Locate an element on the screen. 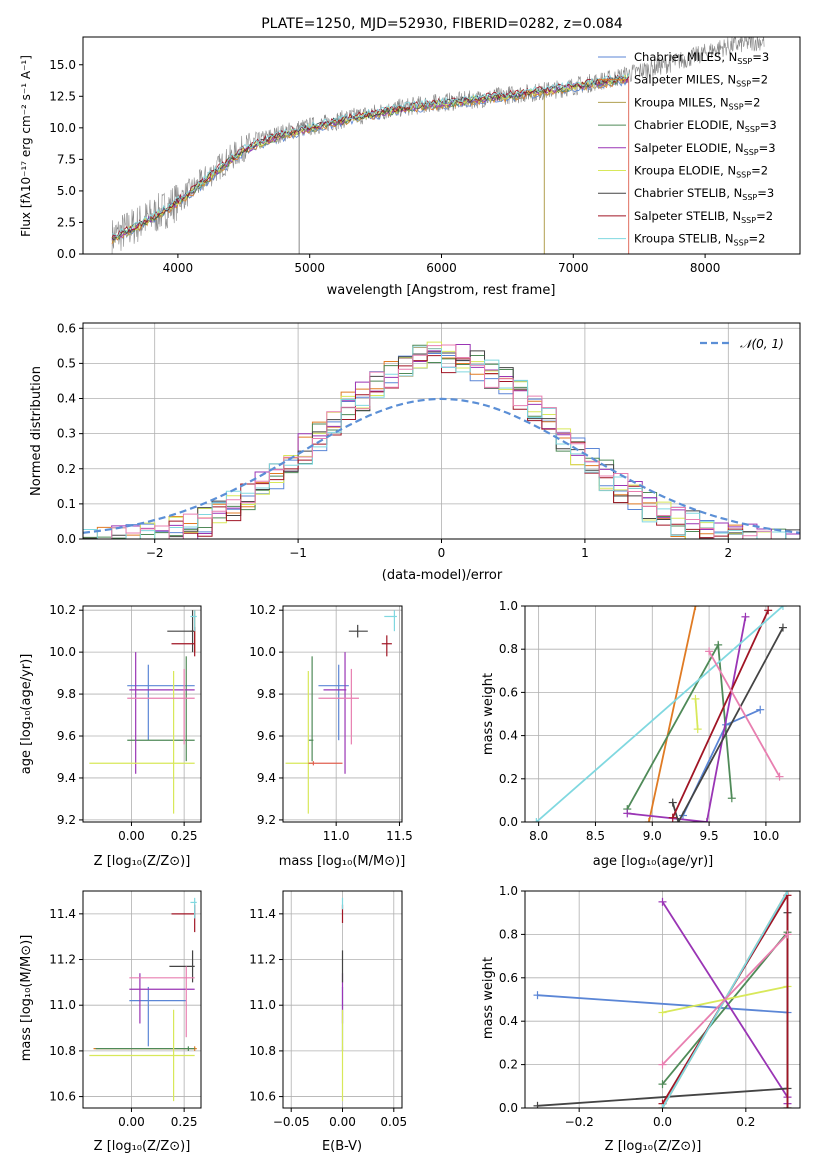  mass-ebv-panel: E(B-V) −0.05 0.00 0.05 10.6 10.8 11.0 11.2 11.4 is located at coordinates (328, 1022).